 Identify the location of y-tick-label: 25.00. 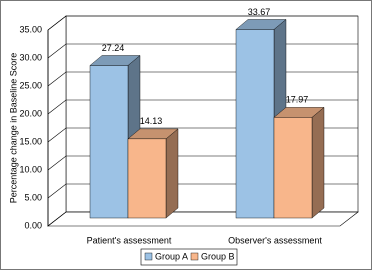
(30, 85).